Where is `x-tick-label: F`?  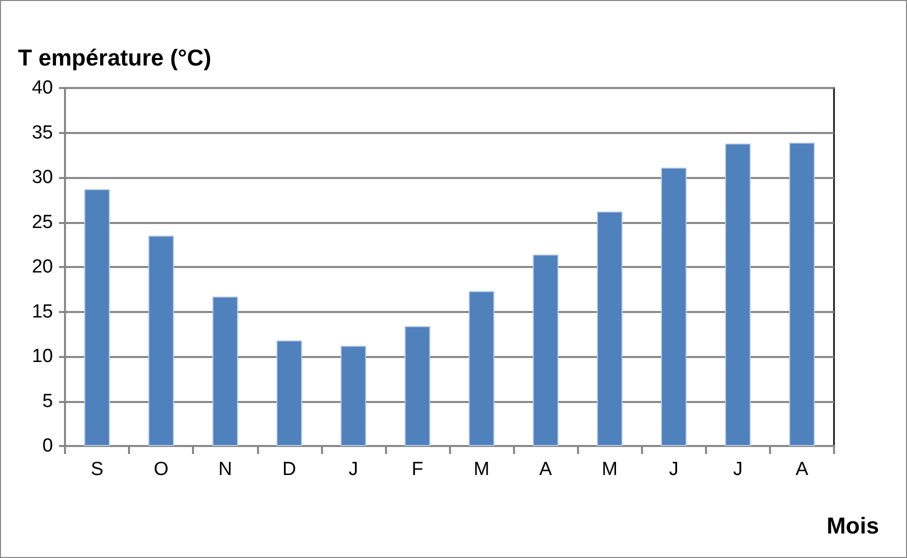 x-tick-label: F is located at coordinates (418, 469).